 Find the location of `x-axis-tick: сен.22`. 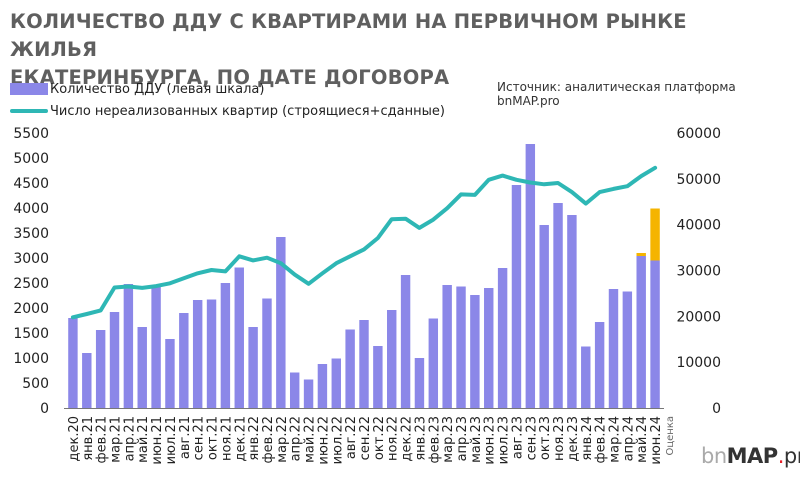

x-axis-tick: сен.22 is located at coordinates (365, 438).